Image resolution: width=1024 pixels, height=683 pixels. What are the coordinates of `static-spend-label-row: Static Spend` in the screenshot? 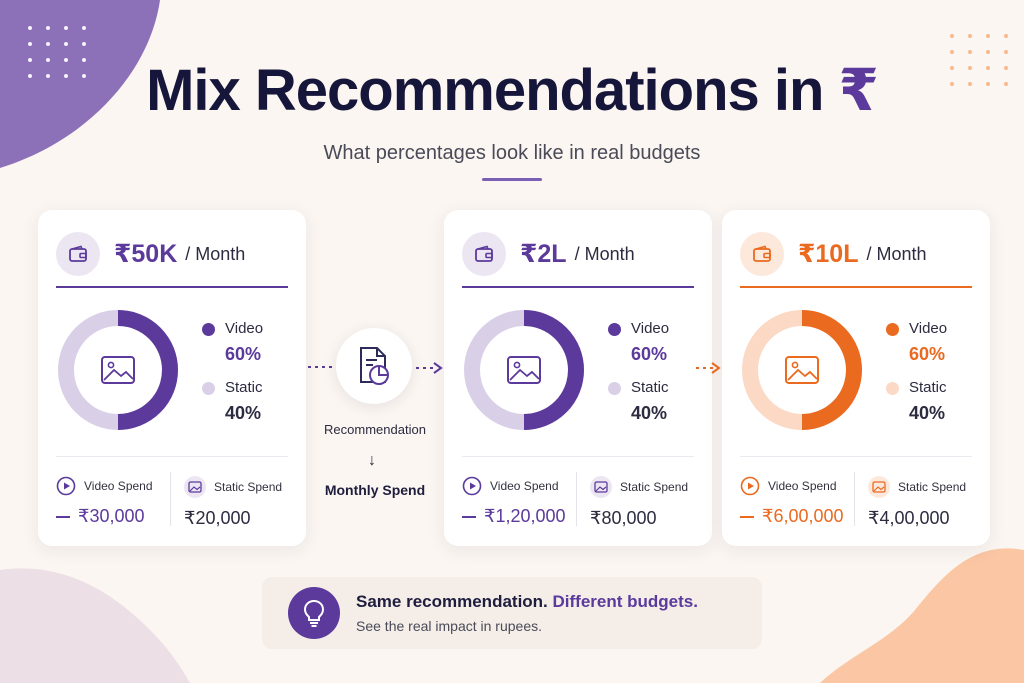 It's located at (233, 487).